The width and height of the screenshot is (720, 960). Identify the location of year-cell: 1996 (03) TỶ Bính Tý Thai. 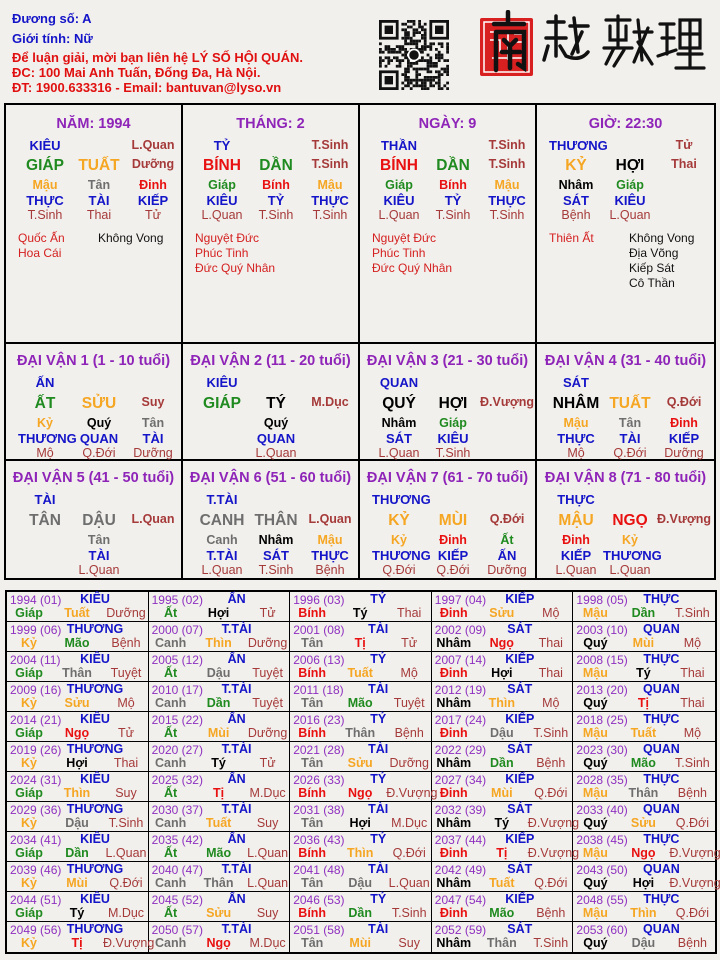
(361, 607).